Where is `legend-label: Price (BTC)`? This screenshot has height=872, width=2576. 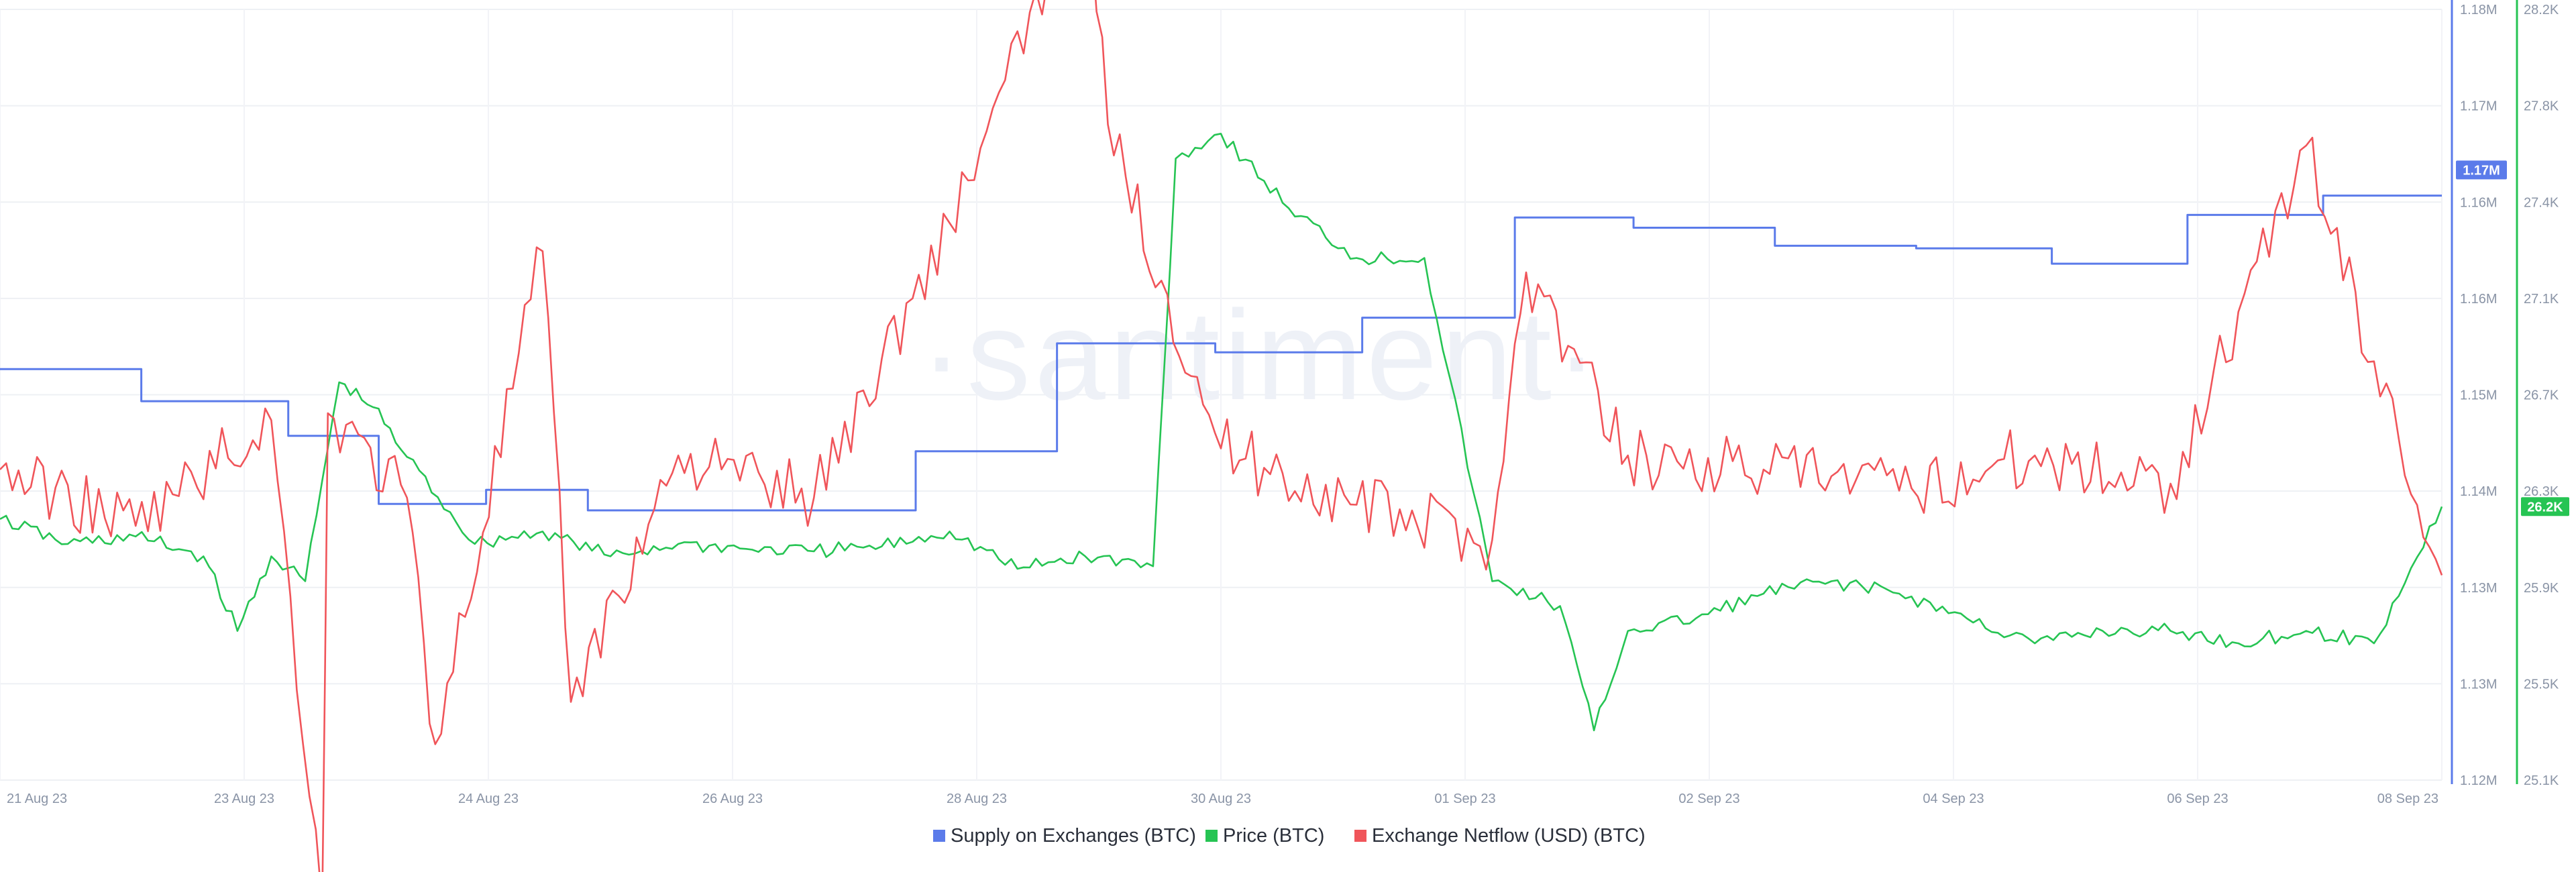 legend-label: Price (BTC) is located at coordinates (1273, 836).